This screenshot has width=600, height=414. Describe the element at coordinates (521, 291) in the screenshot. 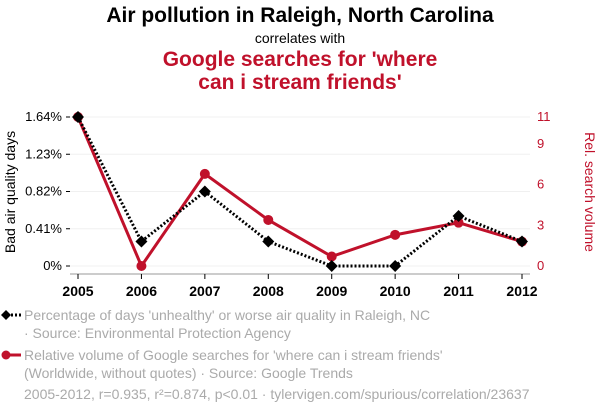

I see `x-tick-label: 2012` at that location.